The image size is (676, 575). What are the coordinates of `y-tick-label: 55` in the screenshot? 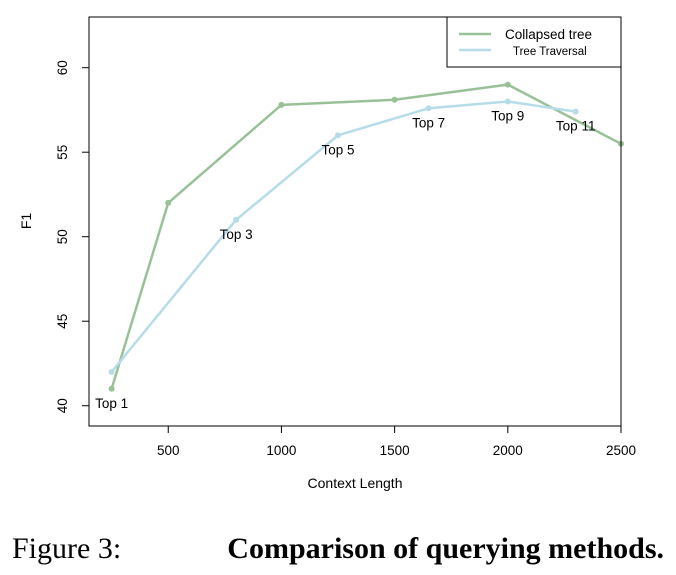 It's located at (62, 152).